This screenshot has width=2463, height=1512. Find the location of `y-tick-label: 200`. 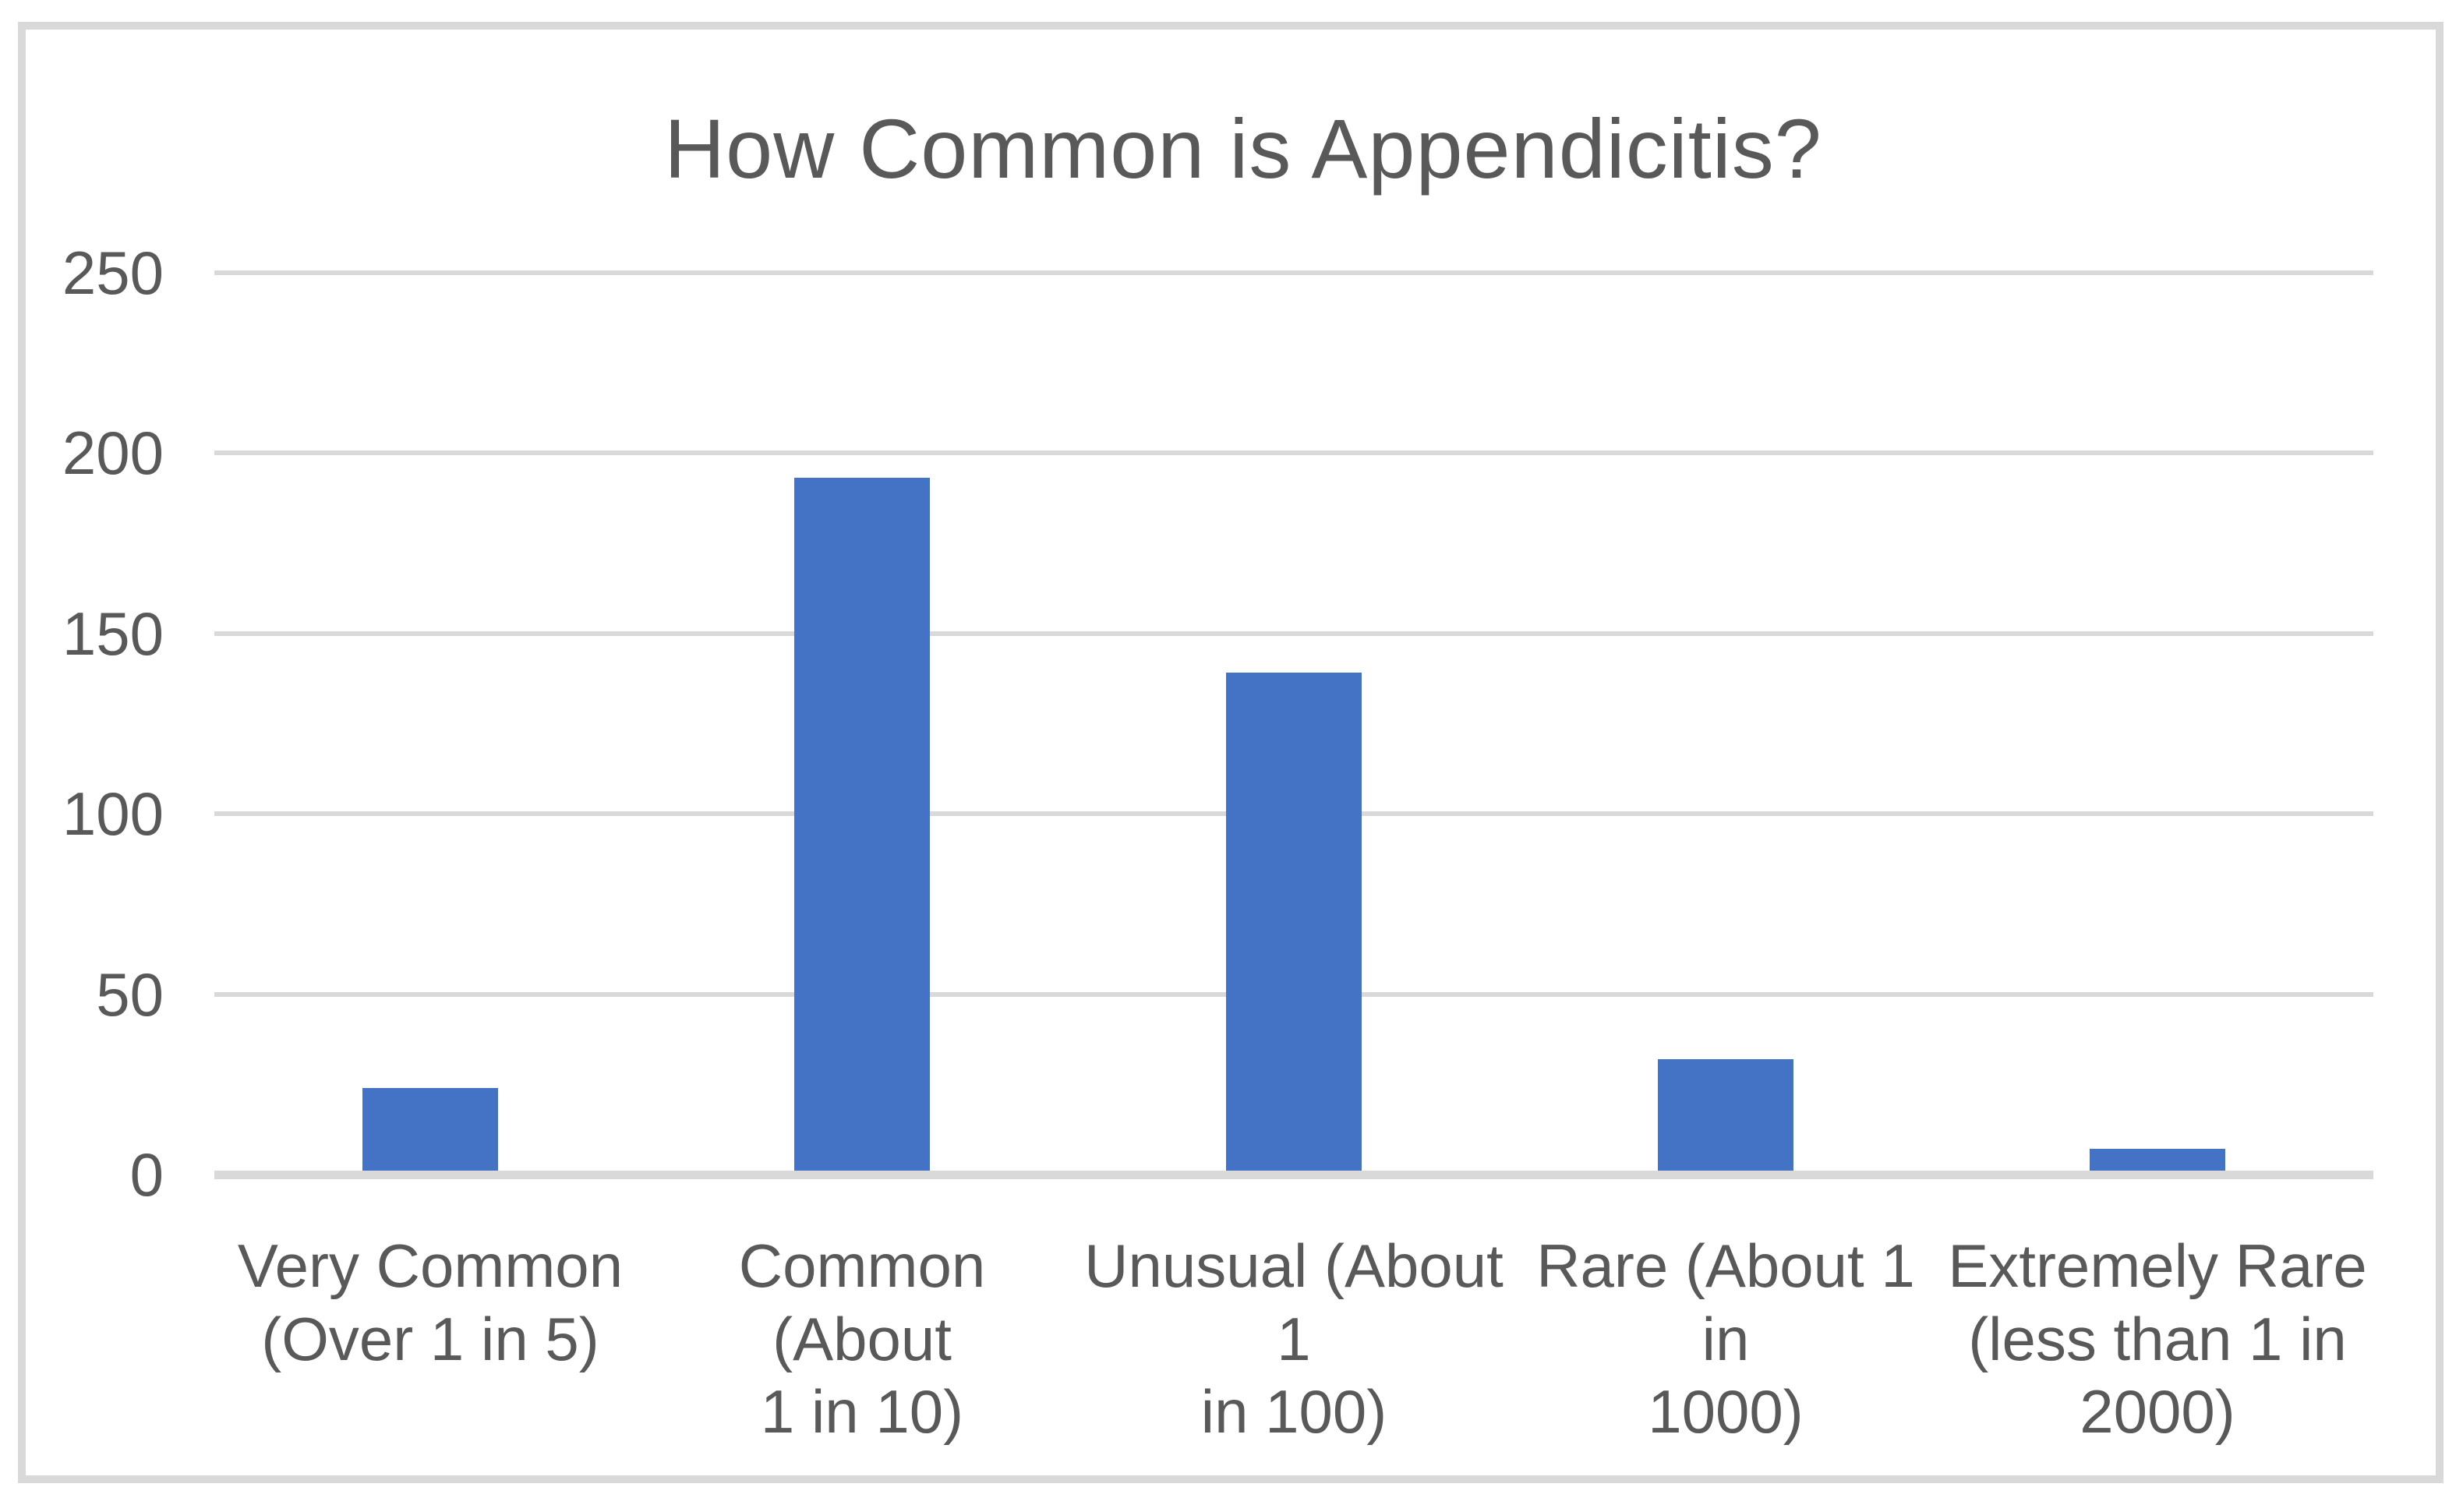

y-tick-label: 200 is located at coordinates (113, 453).